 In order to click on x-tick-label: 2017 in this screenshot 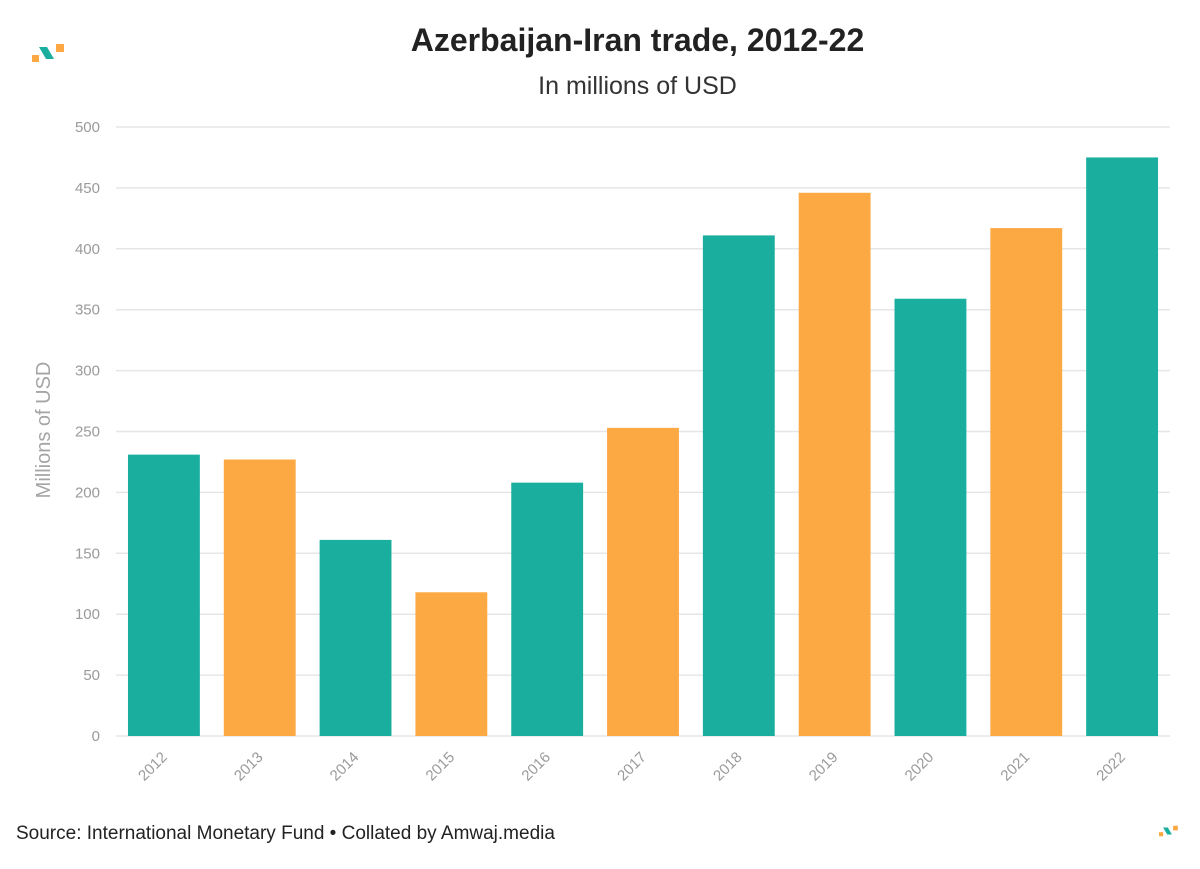, I will do `click(632, 767)`.